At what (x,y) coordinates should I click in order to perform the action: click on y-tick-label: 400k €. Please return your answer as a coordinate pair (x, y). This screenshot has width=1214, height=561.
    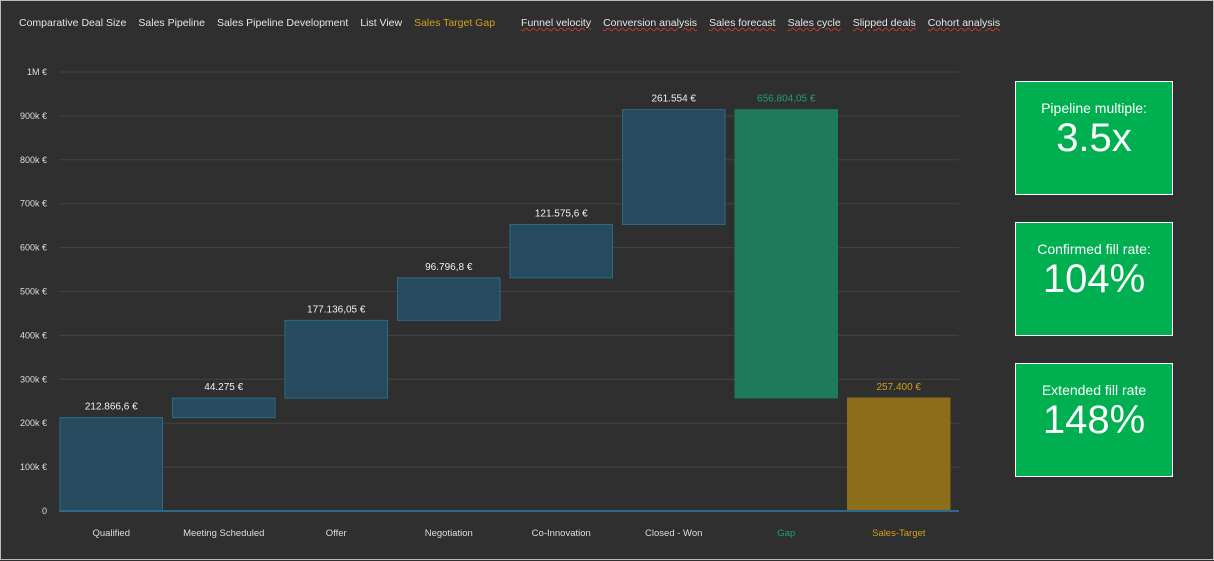
    Looking at the image, I should click on (33, 335).